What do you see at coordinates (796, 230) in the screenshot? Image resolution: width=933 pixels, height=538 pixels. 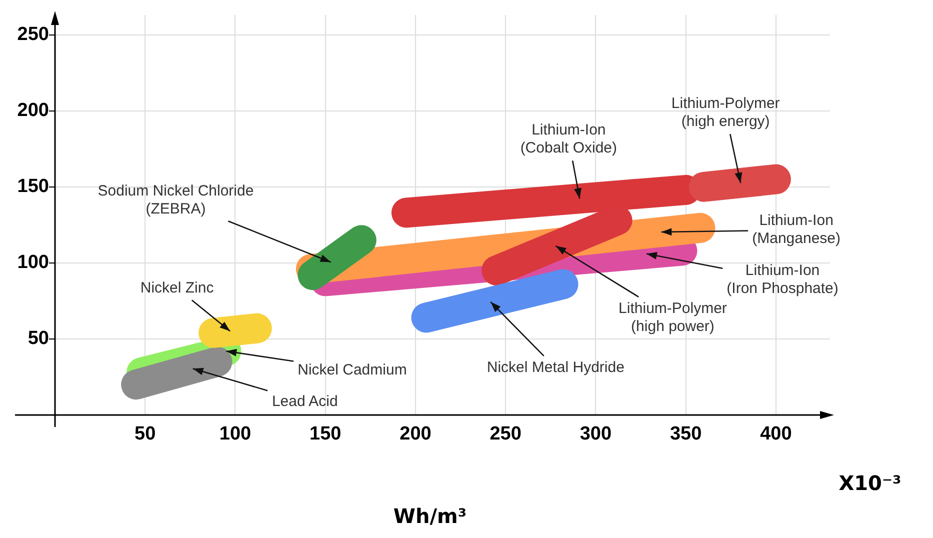 I see `text: Lithium-Ion (Manganese)` at bounding box center [796, 230].